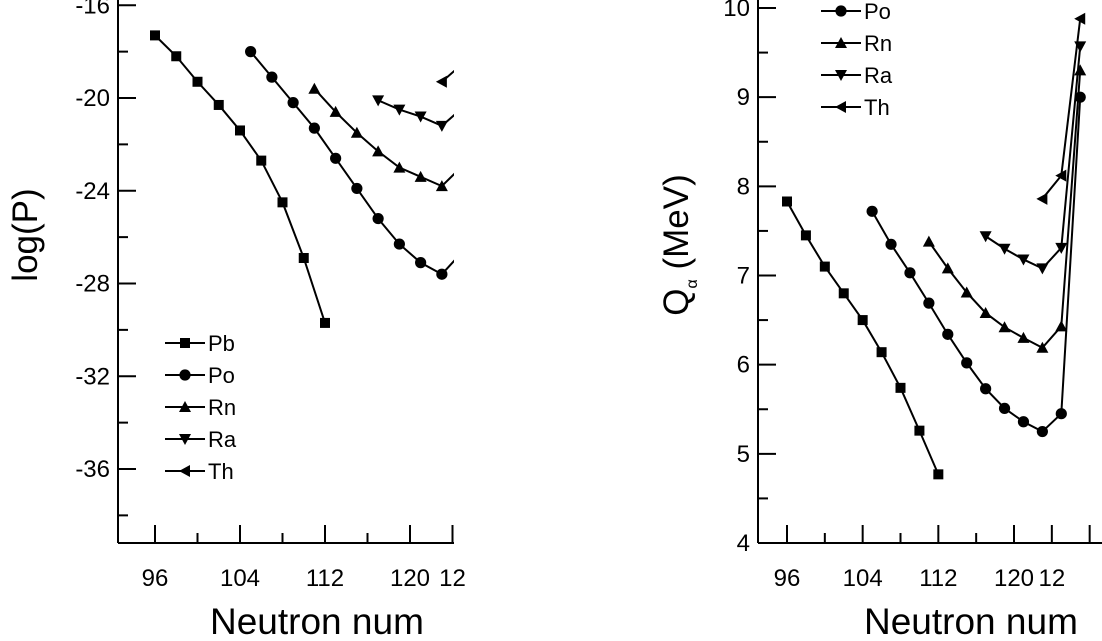 The width and height of the screenshot is (1102, 641). What do you see at coordinates (240, 179) in the screenshot?
I see `series-pb-line` at bounding box center [240, 179].